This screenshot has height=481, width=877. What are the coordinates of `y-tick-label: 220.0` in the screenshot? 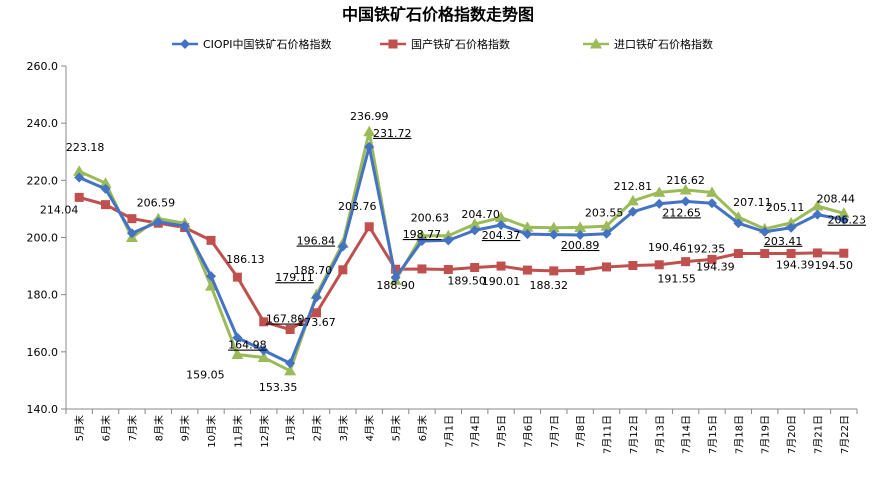 It's located at (43, 180).